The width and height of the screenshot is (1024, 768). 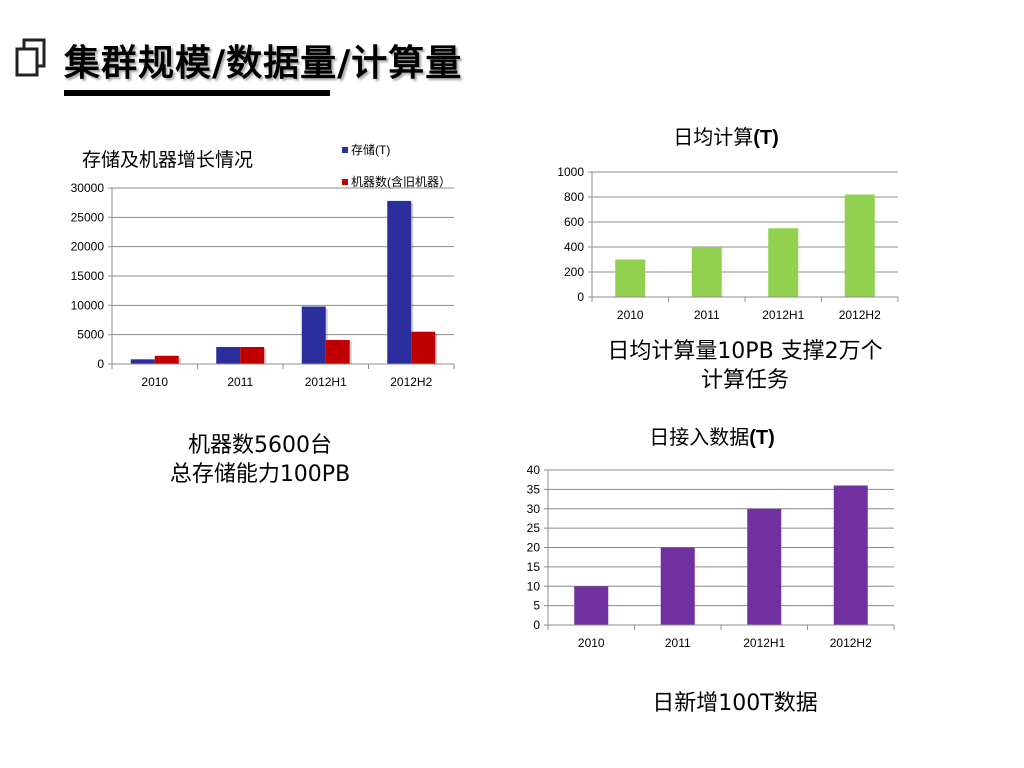 What do you see at coordinates (534, 489) in the screenshot?
I see `y-tick-label: 35` at bounding box center [534, 489].